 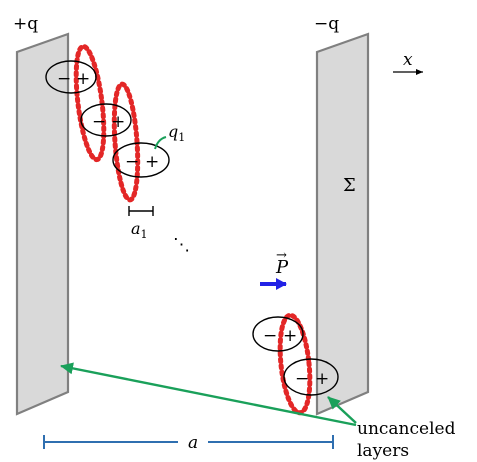 I want to click on spacing-label: a1, so click(x=139, y=230).